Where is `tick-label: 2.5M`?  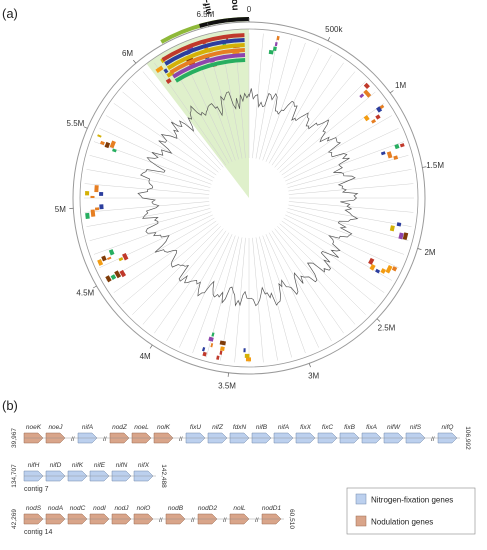 tick-label: 2.5M is located at coordinates (387, 328).